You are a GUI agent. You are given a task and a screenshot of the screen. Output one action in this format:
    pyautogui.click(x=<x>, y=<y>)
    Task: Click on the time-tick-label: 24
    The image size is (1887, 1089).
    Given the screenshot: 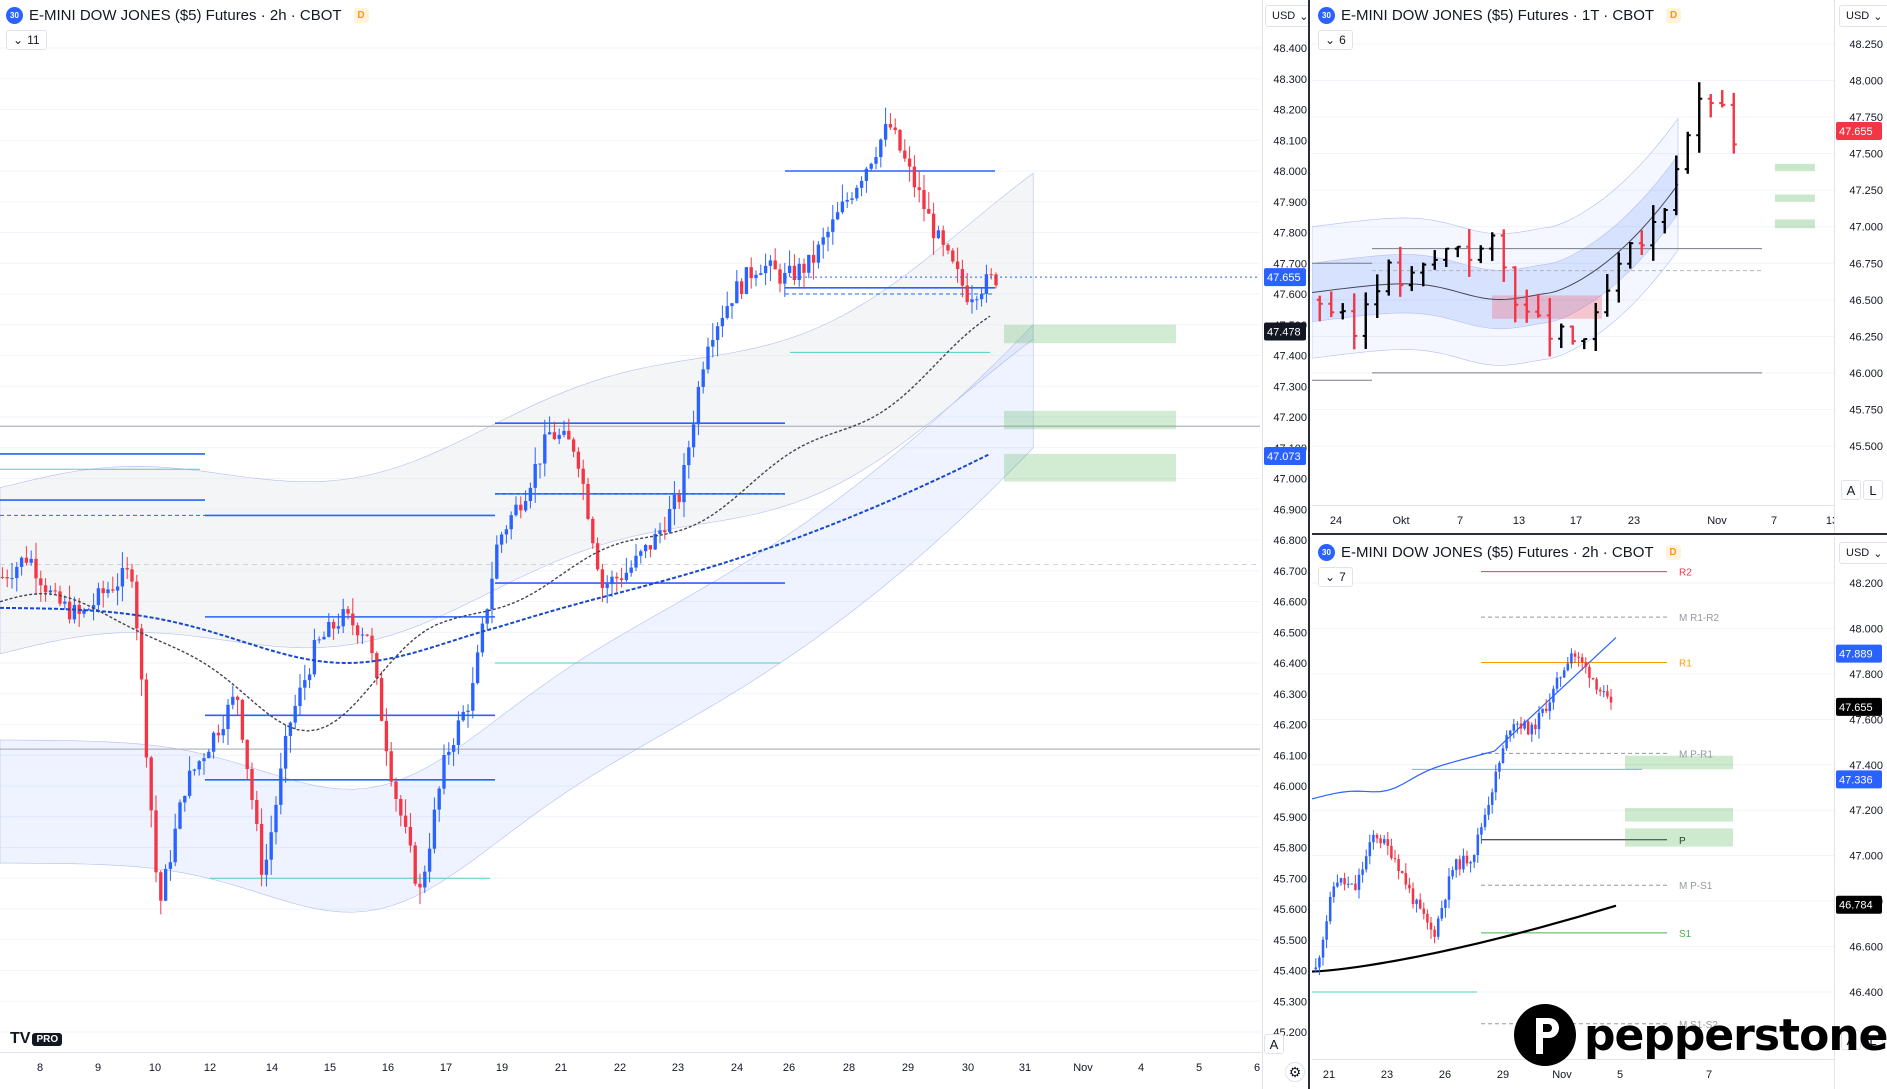 What is the action you would take?
    pyautogui.click(x=1336, y=521)
    